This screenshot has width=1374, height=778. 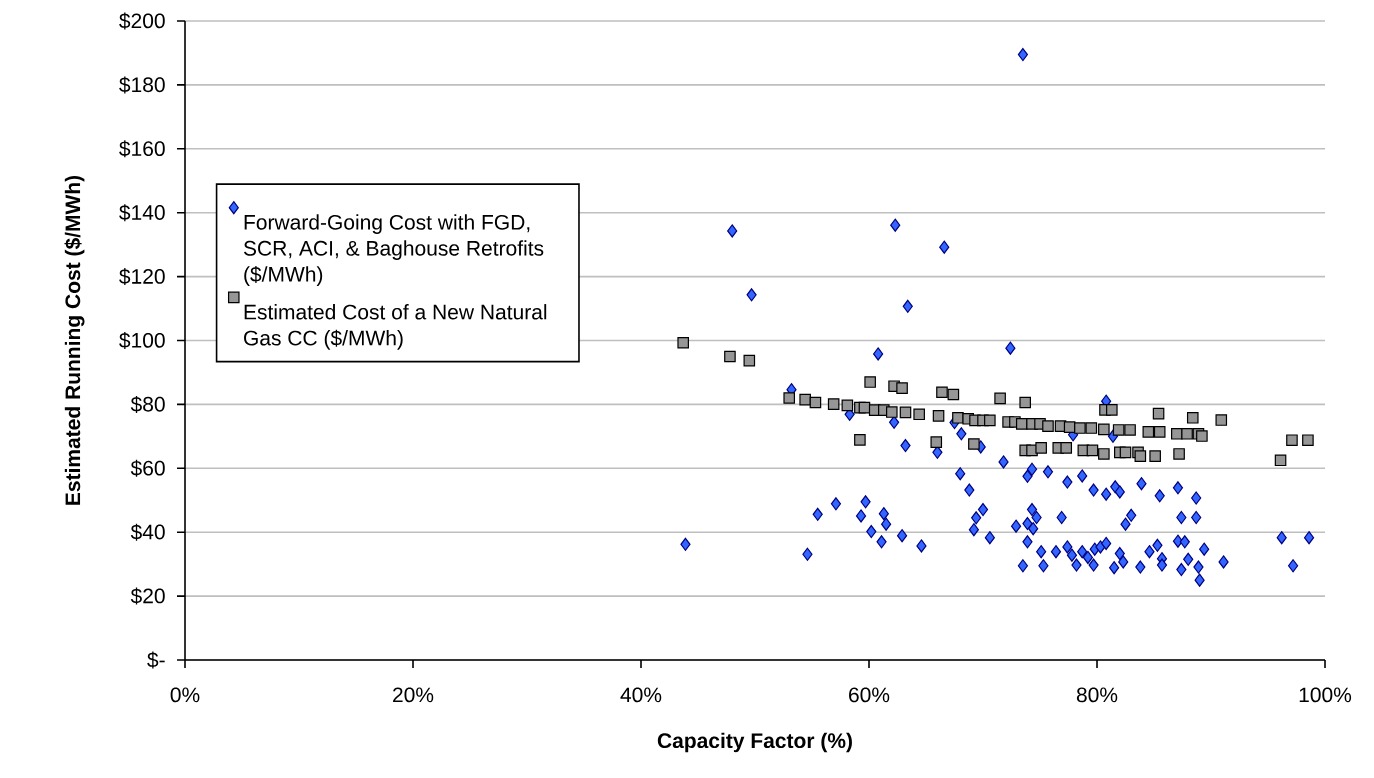 I want to click on y-tick-label: $100, so click(x=142, y=340).